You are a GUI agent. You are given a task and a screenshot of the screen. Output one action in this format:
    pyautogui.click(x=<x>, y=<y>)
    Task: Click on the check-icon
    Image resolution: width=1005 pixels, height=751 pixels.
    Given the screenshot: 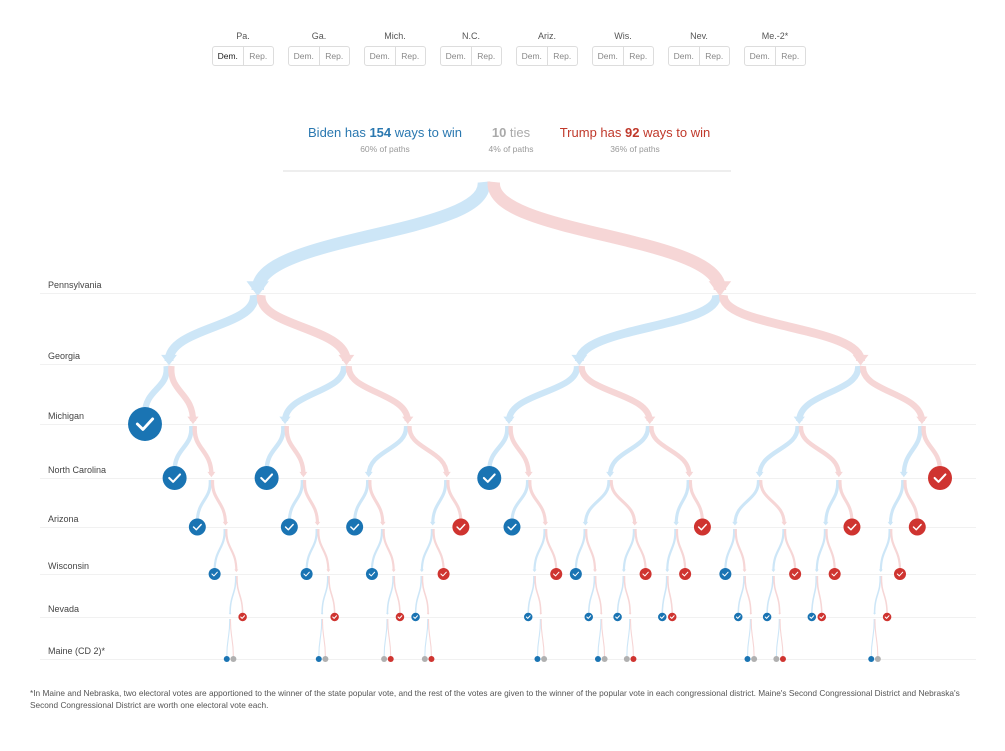 What is the action you would take?
    pyautogui.click(x=372, y=574)
    